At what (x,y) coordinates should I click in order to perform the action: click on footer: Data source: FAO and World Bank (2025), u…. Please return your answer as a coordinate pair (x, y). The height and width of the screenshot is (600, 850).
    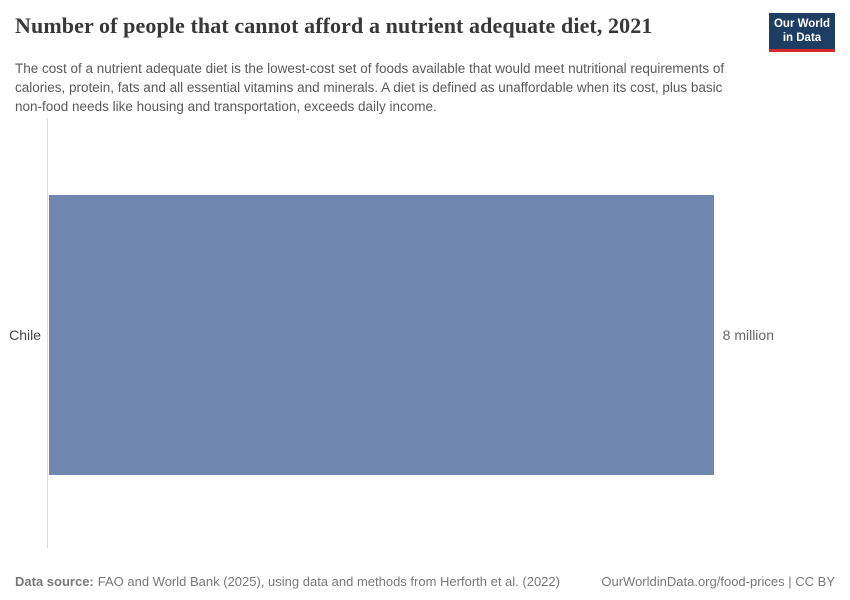
    Looking at the image, I should click on (425, 581).